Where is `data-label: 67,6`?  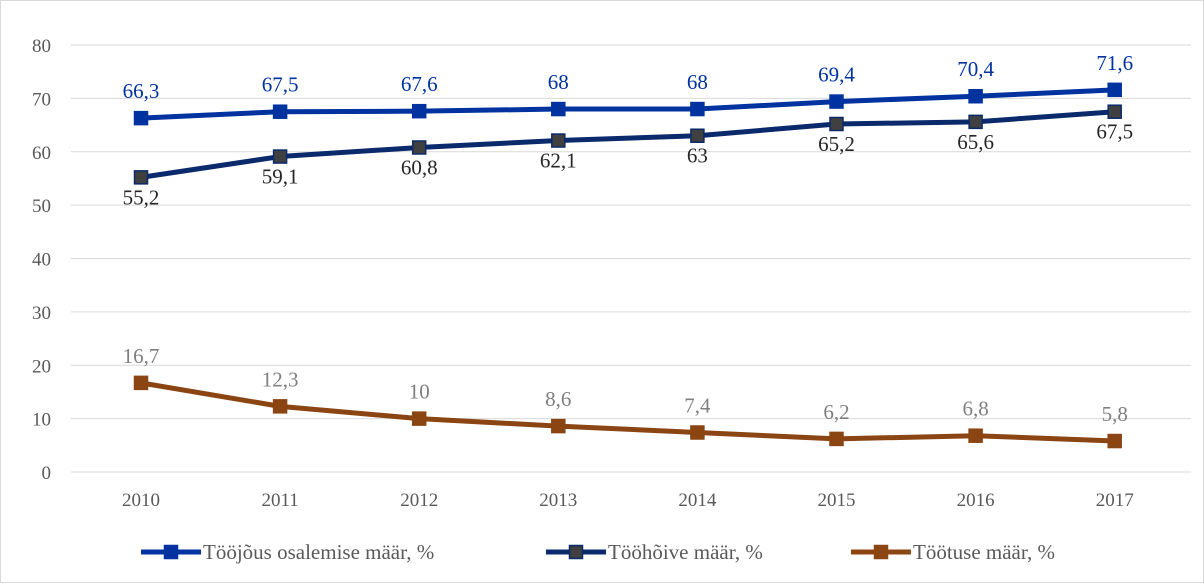
data-label: 67,6 is located at coordinates (419, 84).